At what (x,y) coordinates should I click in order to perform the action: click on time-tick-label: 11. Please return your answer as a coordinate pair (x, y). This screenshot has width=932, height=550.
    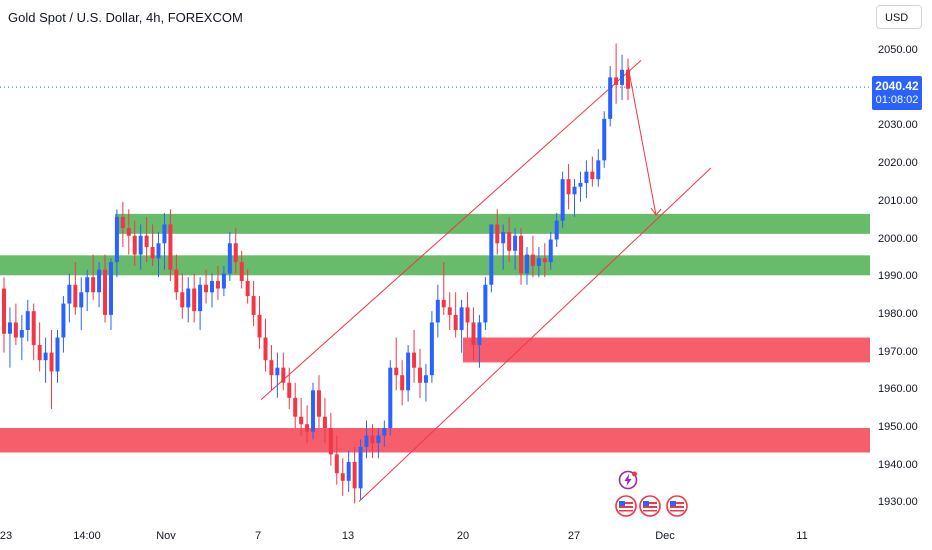
    Looking at the image, I should click on (802, 536).